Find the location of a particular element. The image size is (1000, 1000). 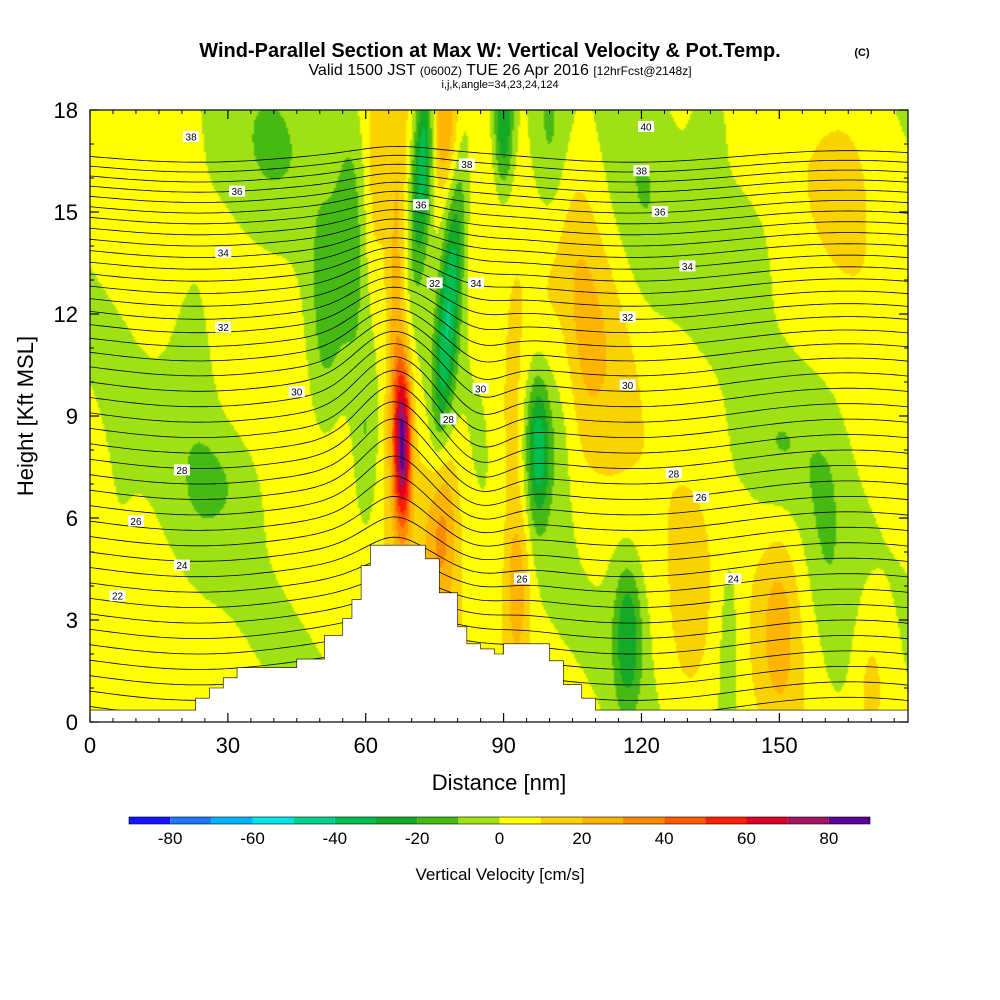

theta-label: 40 is located at coordinates (646, 127).